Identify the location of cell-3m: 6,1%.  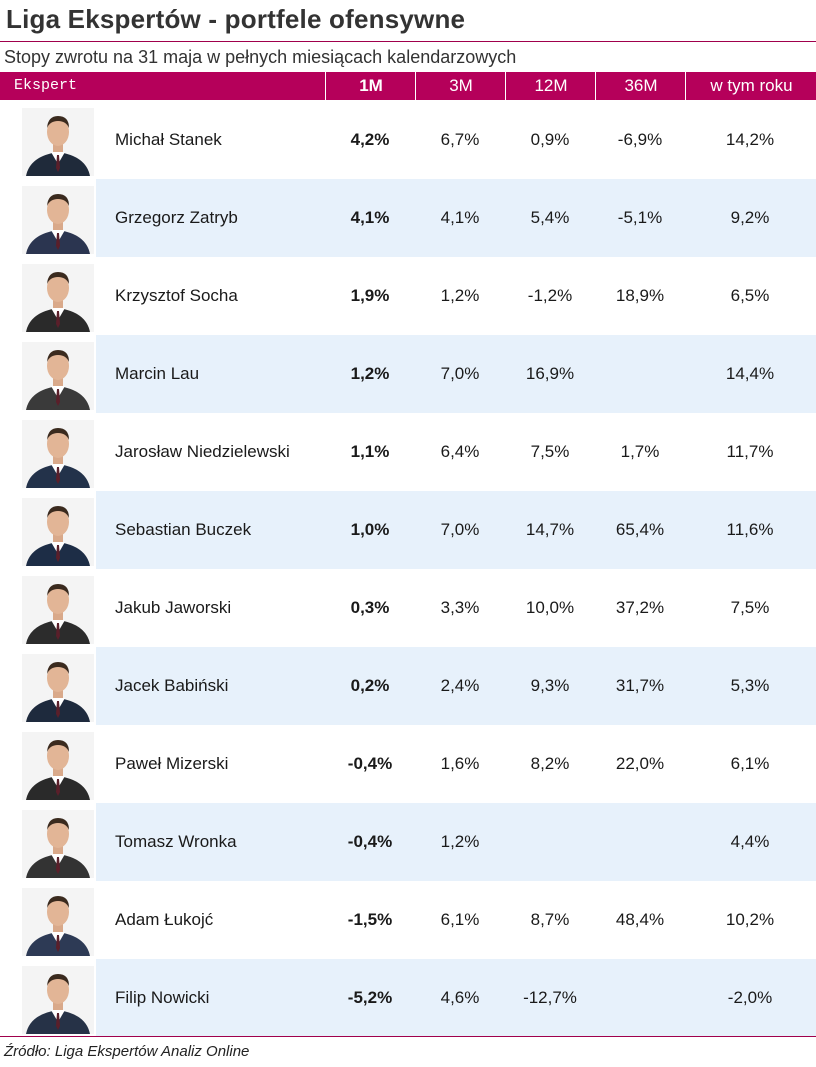
(460, 919).